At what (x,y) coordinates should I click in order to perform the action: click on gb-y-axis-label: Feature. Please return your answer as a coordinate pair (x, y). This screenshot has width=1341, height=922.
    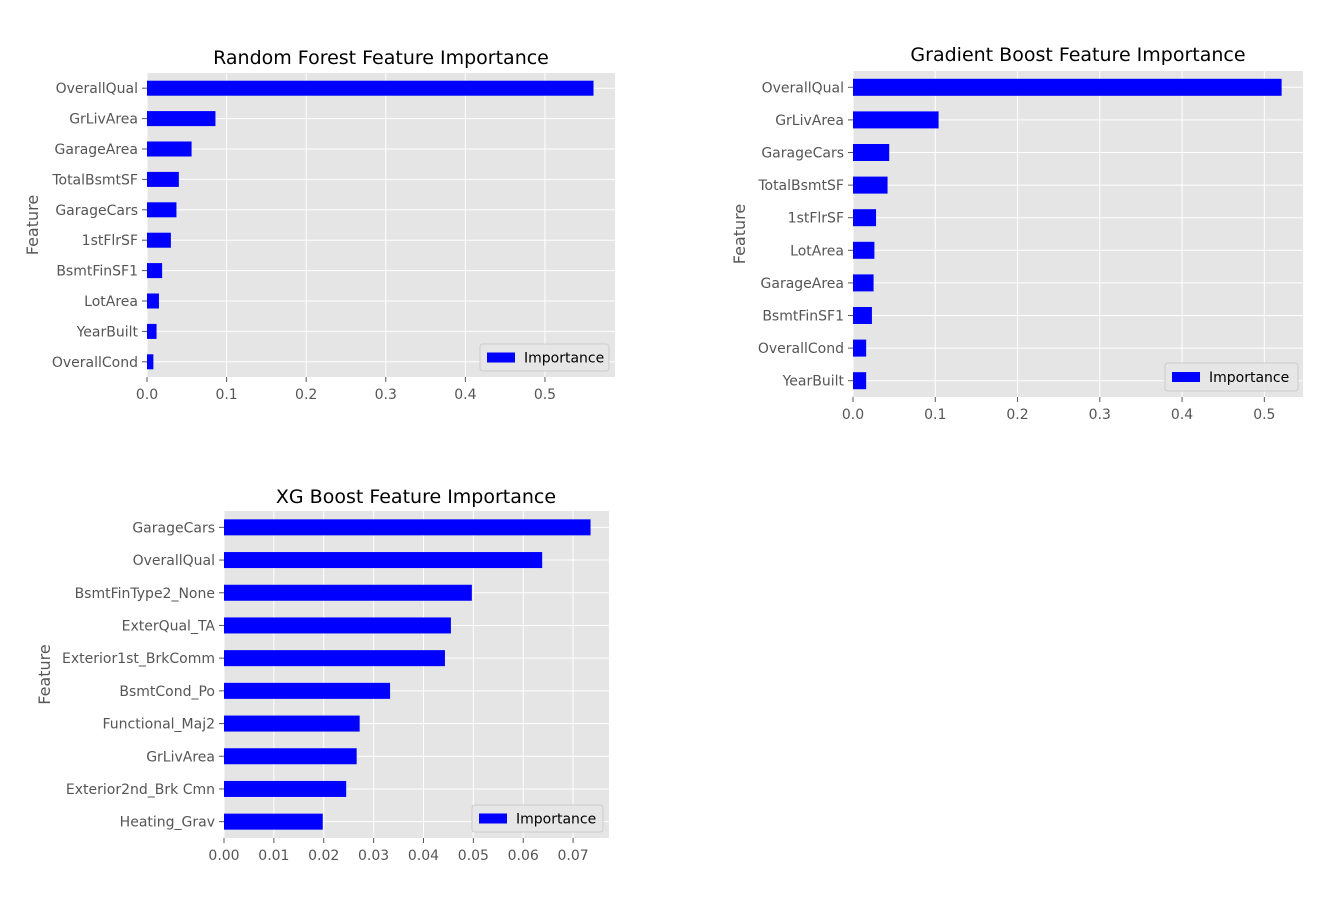
    Looking at the image, I should click on (739, 234).